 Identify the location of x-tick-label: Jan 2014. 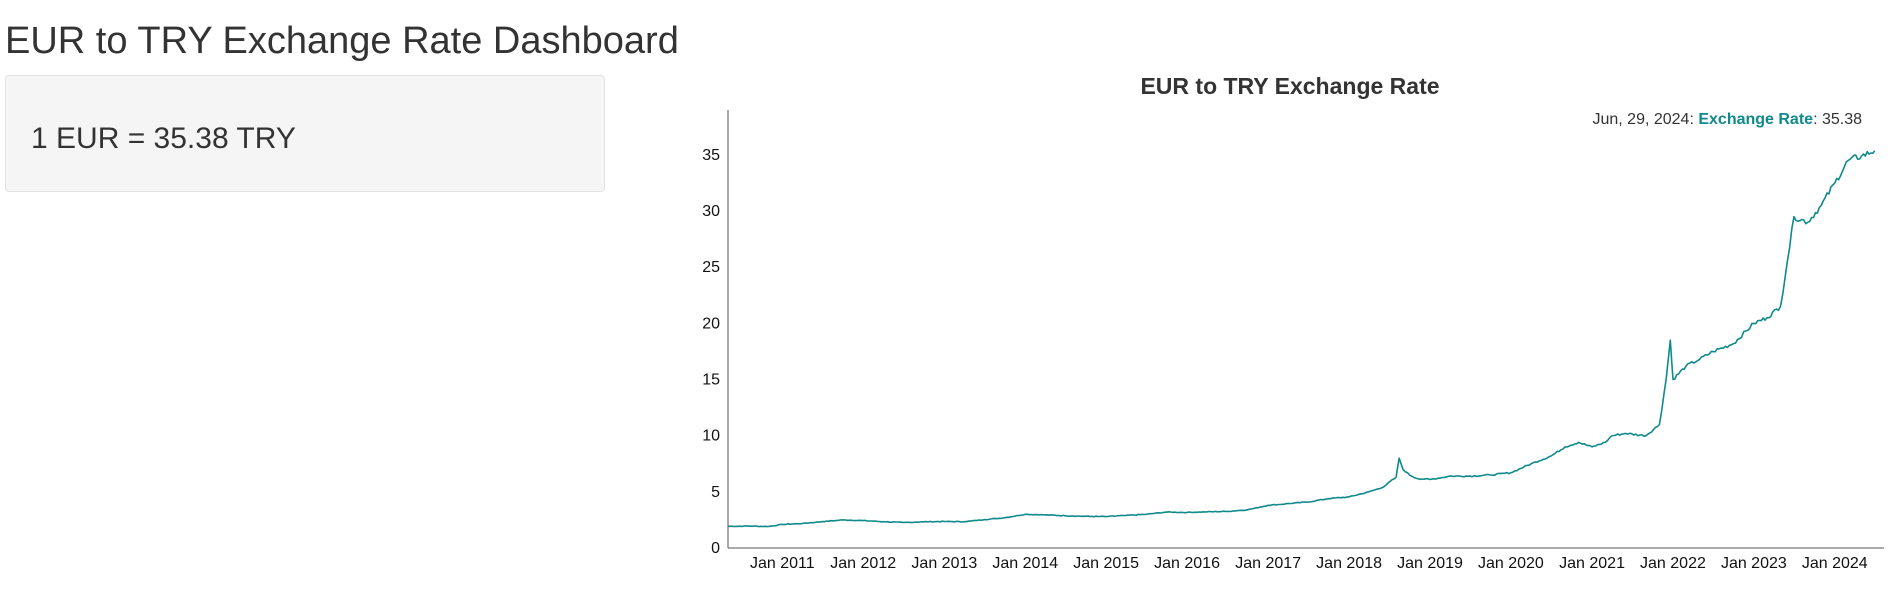
(1025, 563).